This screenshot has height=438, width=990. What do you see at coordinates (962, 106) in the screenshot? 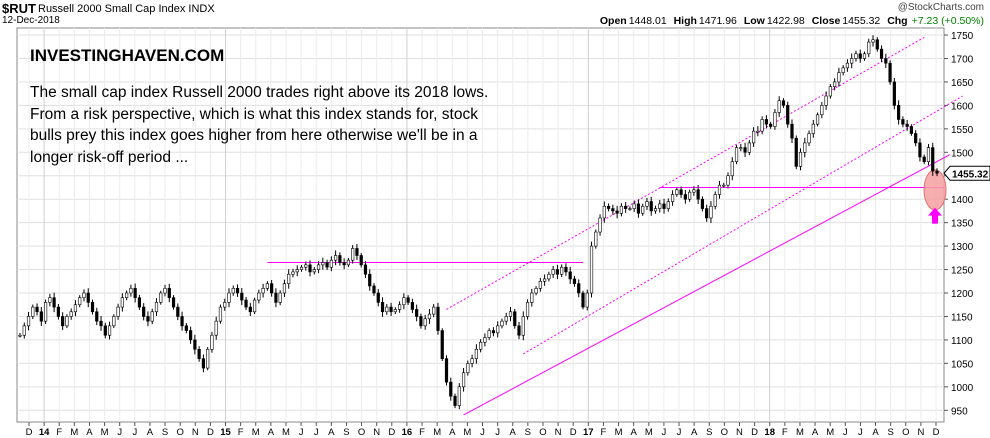
I see `y-tick-label: 1600` at bounding box center [962, 106].